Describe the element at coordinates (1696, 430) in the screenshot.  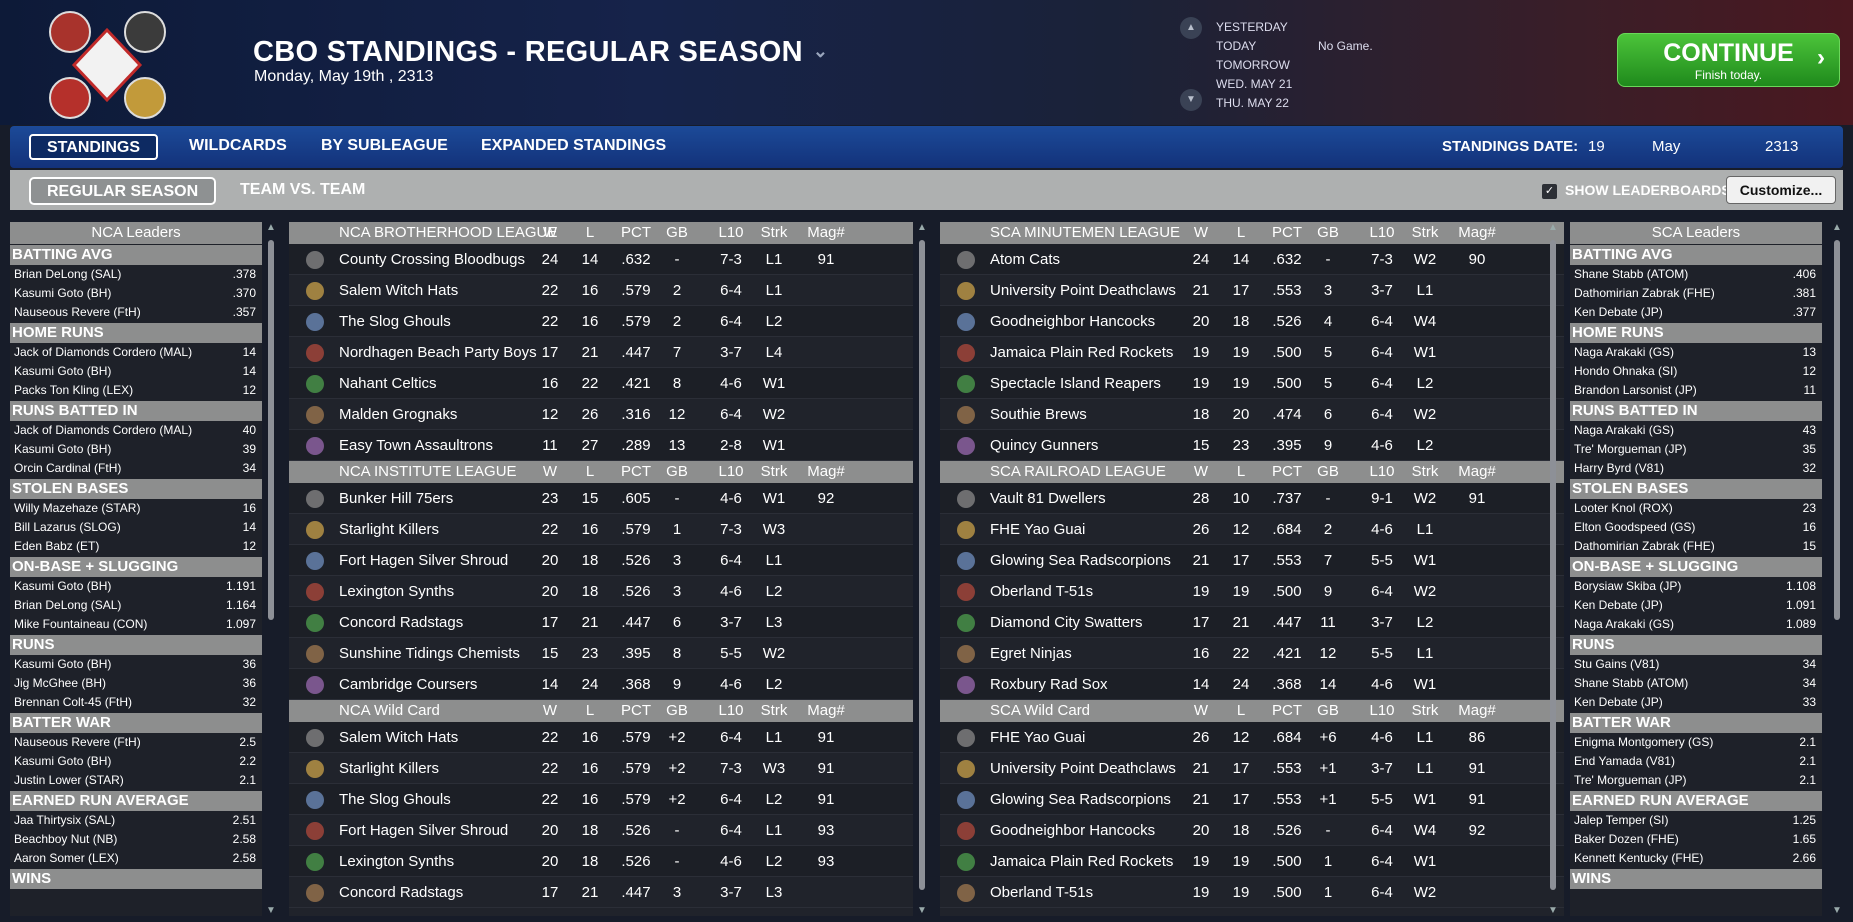
I see `leader-row: Naga Arakaki (GS) 43` at that location.